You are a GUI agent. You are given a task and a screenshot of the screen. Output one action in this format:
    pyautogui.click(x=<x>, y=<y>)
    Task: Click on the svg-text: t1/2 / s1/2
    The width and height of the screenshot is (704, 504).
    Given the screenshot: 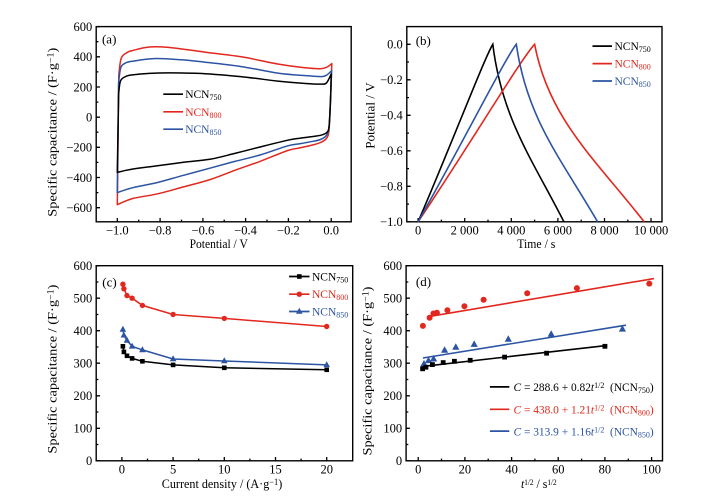 What is the action you would take?
    pyautogui.click(x=539, y=483)
    